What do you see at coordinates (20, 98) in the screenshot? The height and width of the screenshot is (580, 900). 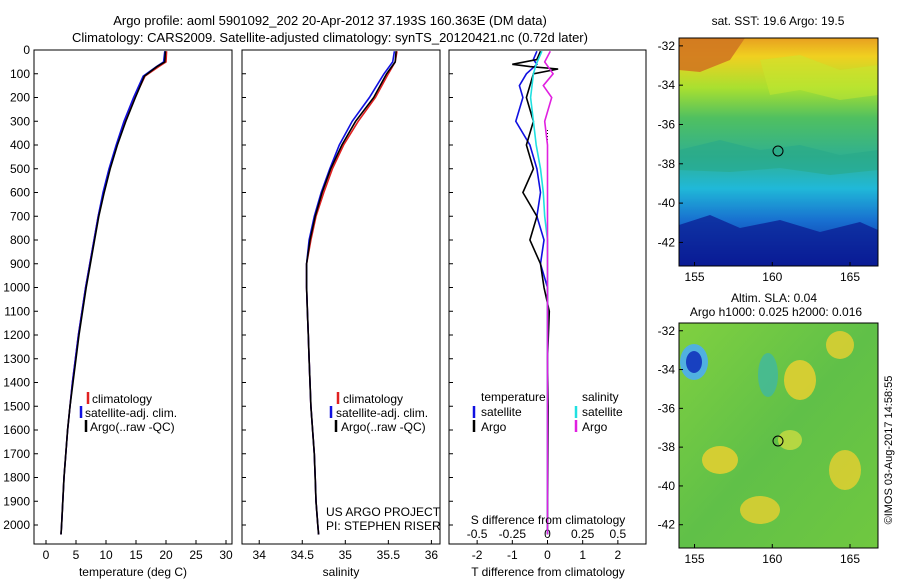 I see `depth-tick-label: 200` at bounding box center [20, 98].